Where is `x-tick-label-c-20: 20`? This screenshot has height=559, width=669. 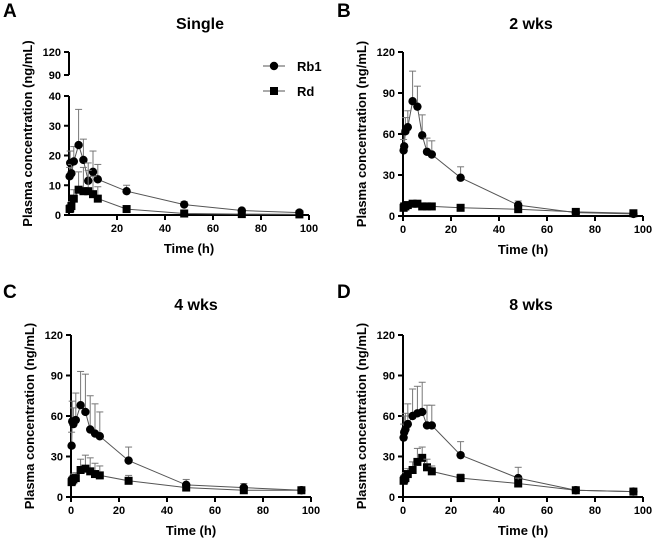
x-tick-label-c-20: 20 is located at coordinates (119, 511).